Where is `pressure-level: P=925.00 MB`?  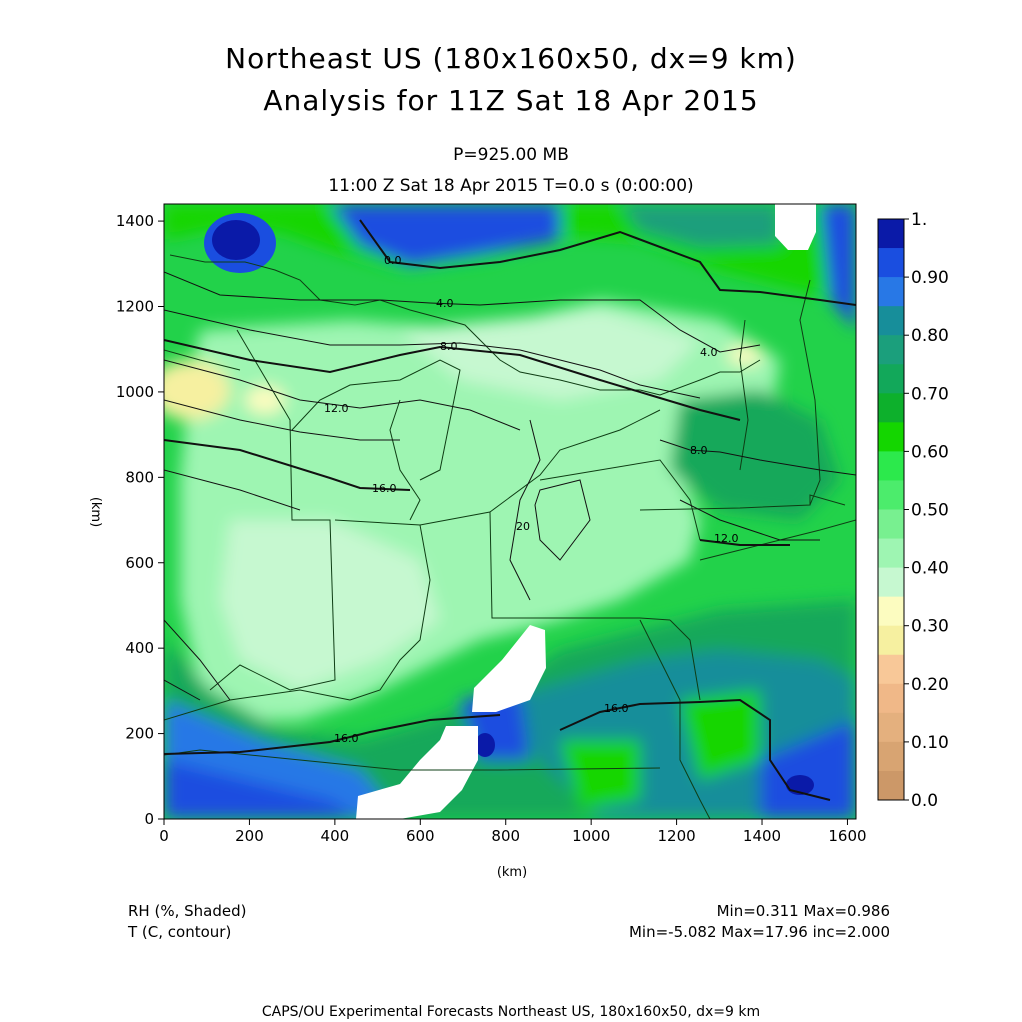 pressure-level: P=925.00 MB is located at coordinates (511, 155).